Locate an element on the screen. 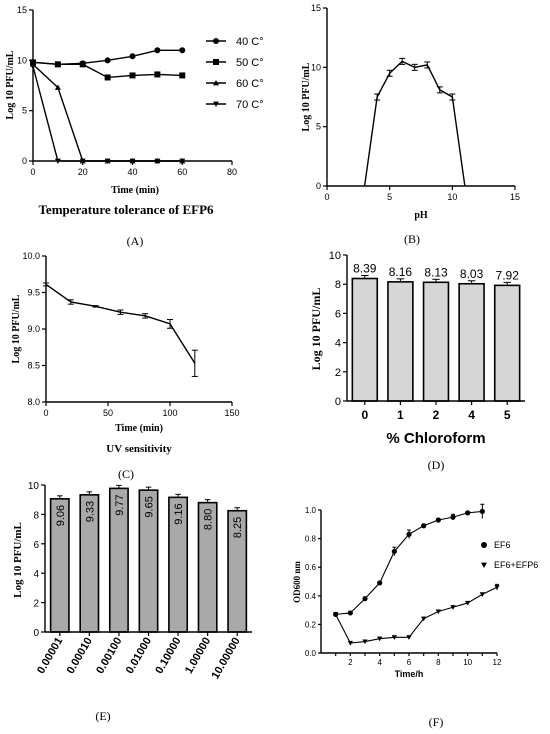 The image size is (550, 734). legend-label: 60 C° is located at coordinates (250, 84).